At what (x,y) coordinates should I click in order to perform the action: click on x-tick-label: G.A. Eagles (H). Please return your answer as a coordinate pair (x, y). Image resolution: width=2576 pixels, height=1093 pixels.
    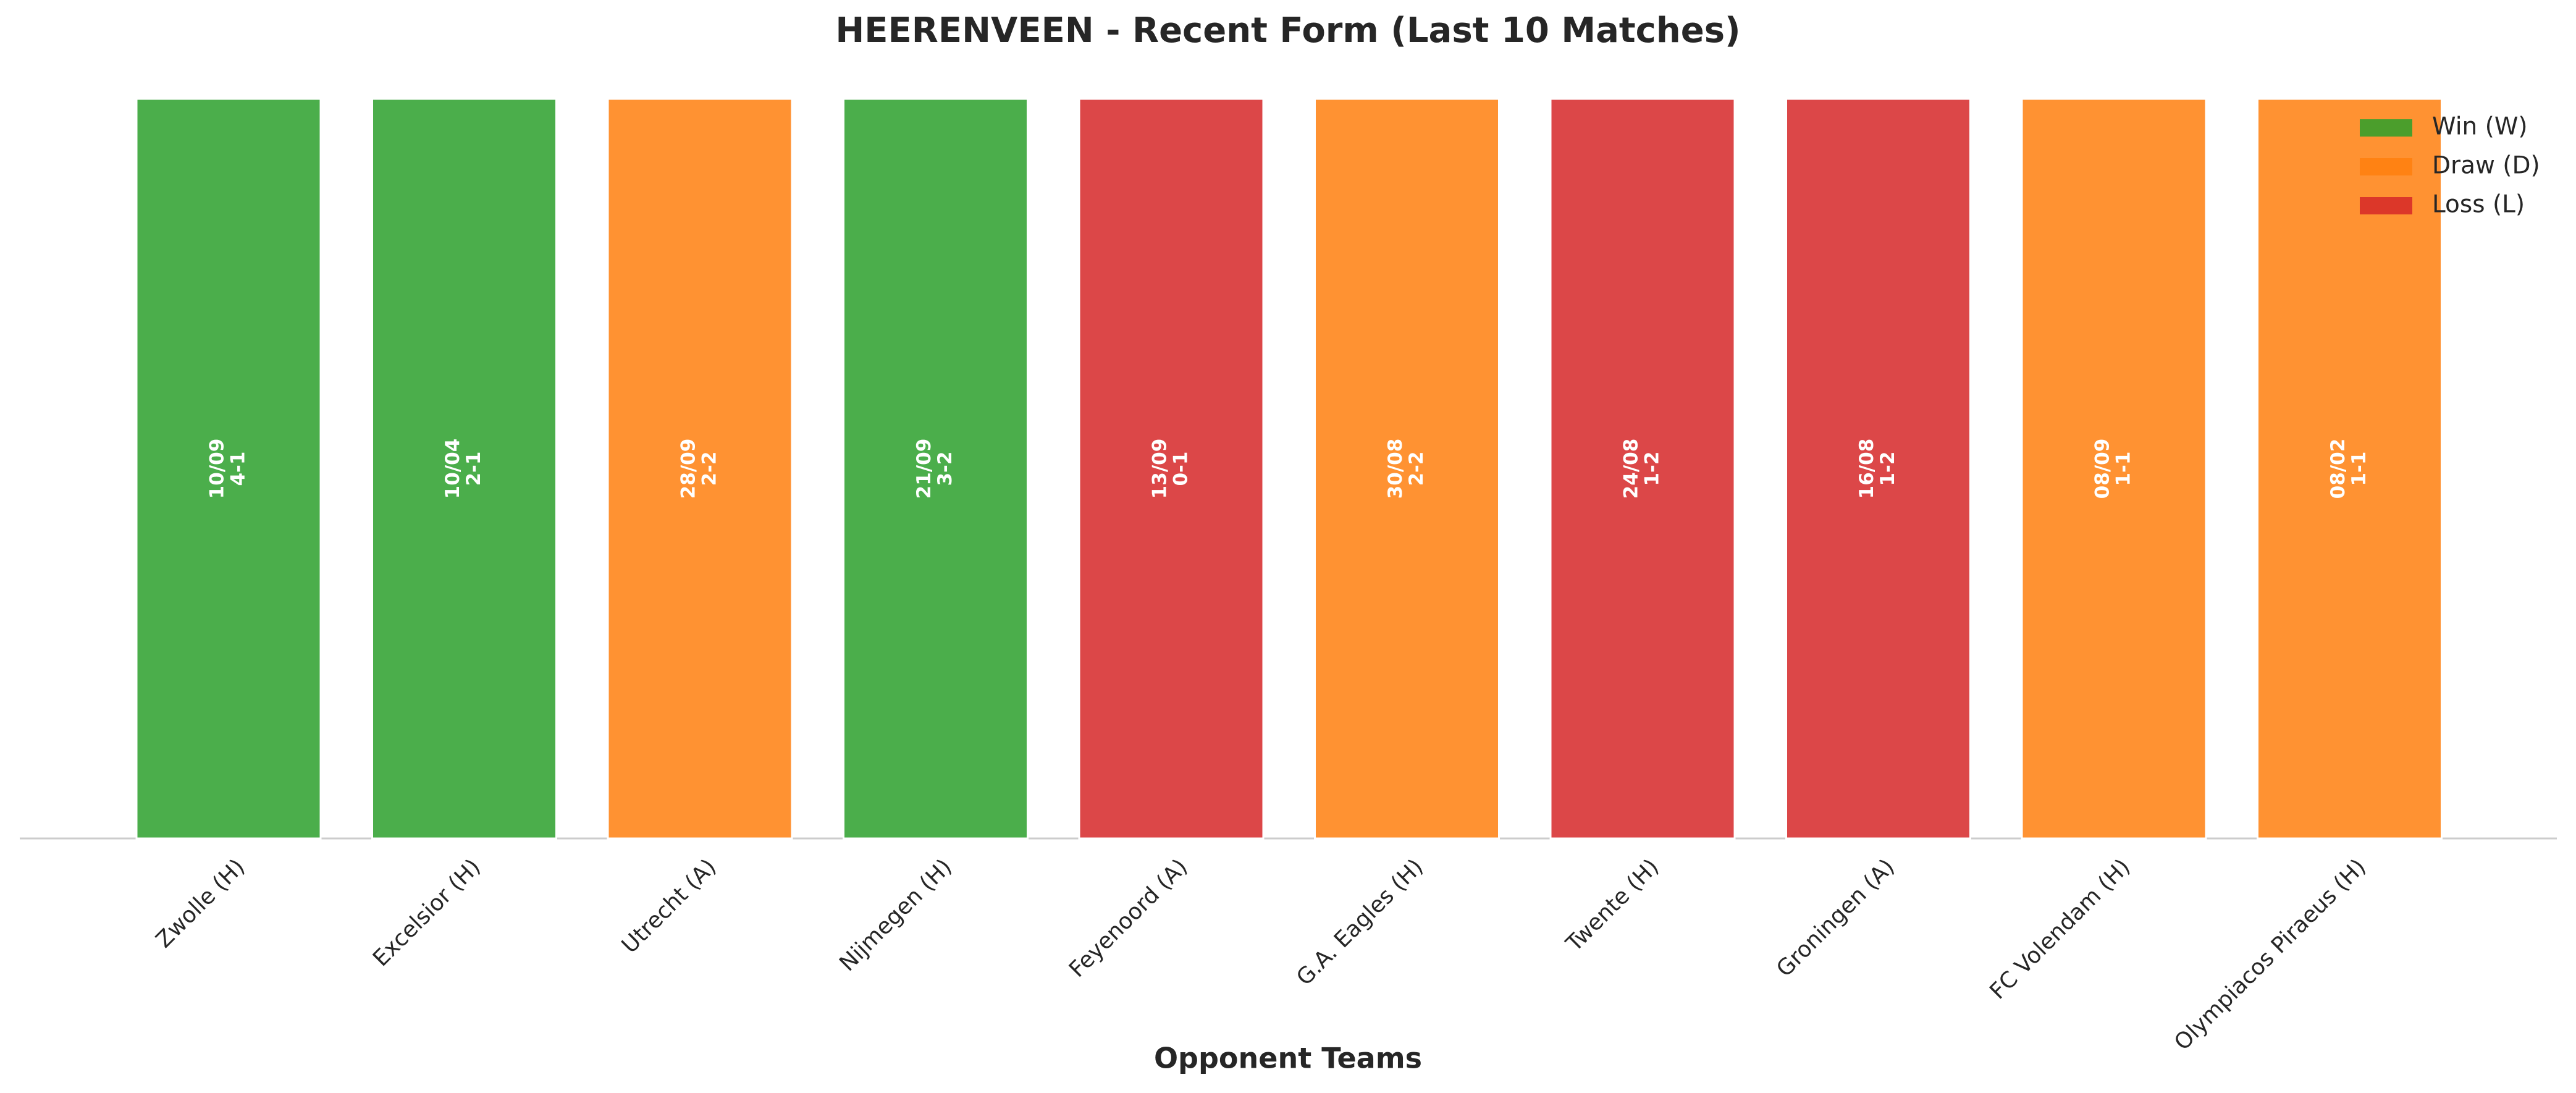
    Looking at the image, I should click on (1360, 922).